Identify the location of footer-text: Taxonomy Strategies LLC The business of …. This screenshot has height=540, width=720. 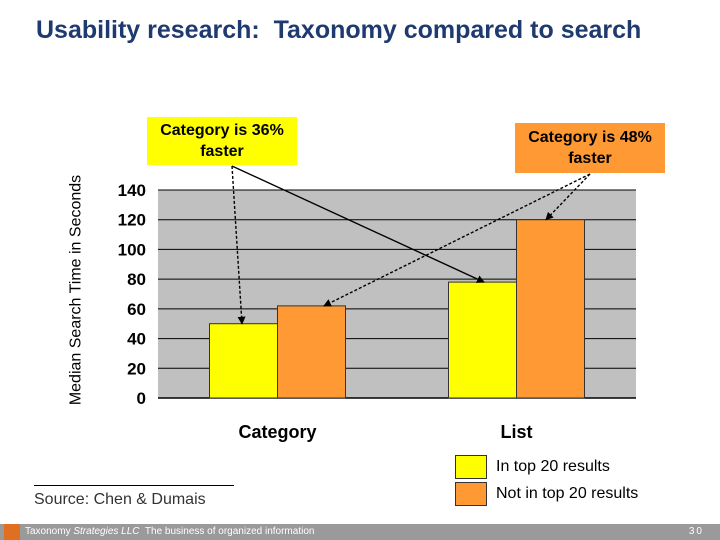
(169, 531).